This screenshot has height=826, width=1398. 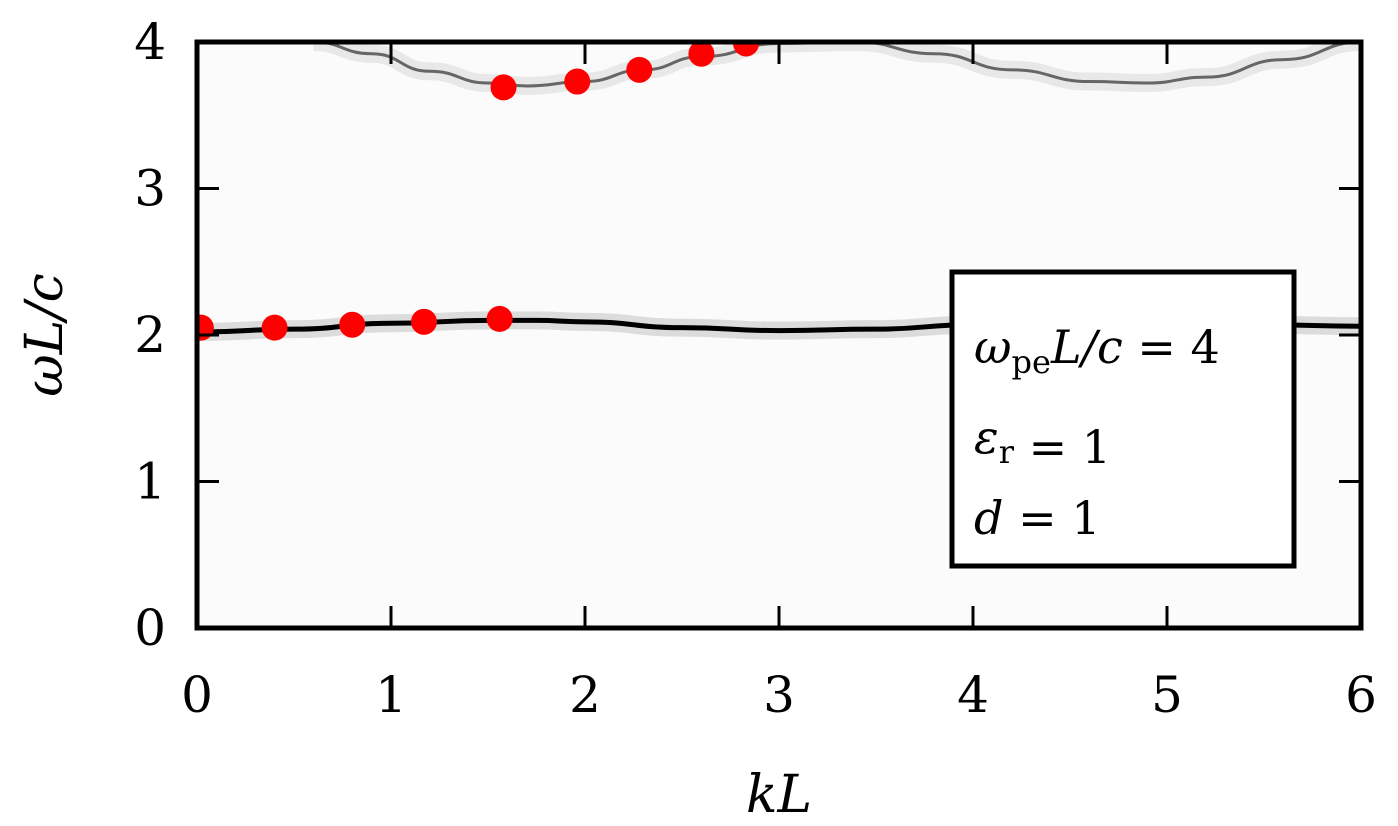 I want to click on legend-line: εr = 1, so click(x=1042, y=442).